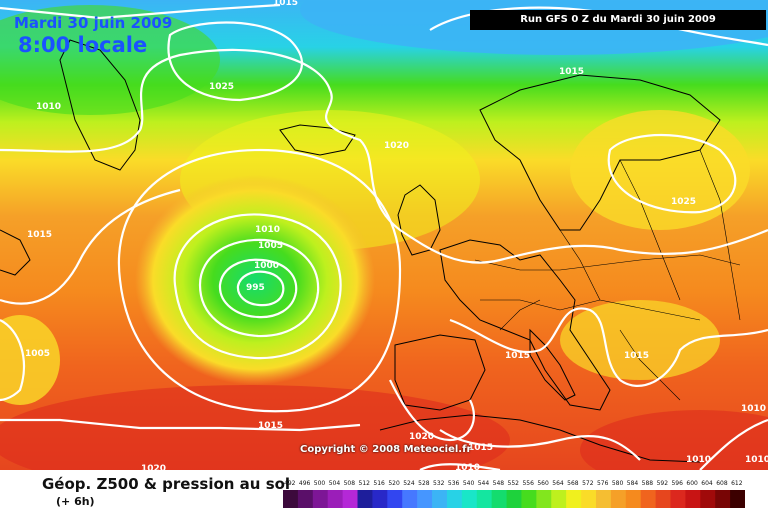  Describe the element at coordinates (588, 483) in the screenshot. I see `legend-value: 572` at that location.